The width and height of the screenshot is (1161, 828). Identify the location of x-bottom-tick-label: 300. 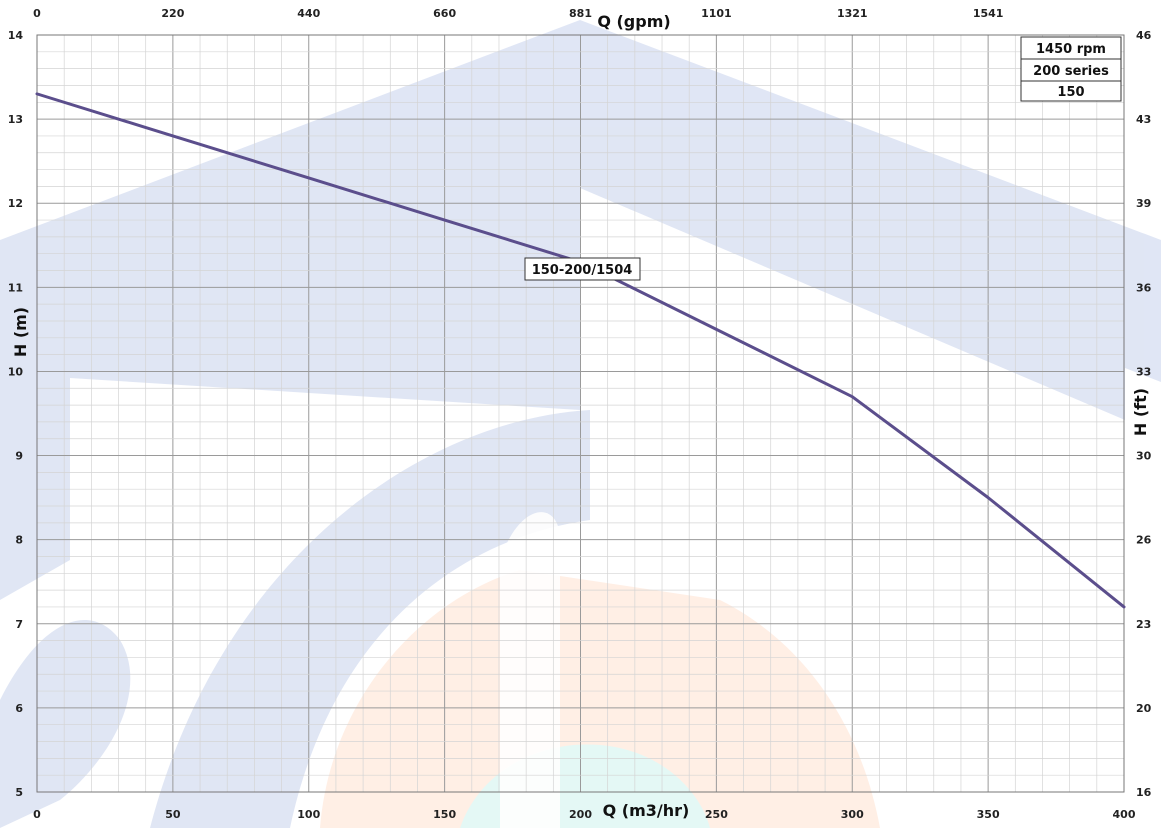
(852, 814).